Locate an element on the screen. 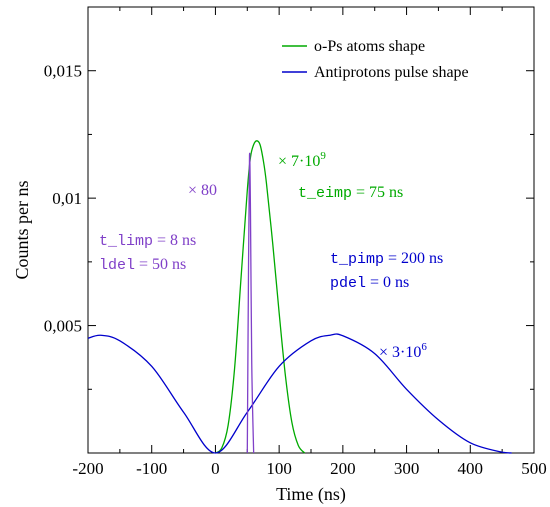 The height and width of the screenshot is (507, 550). x-axis-label: Time (ns) is located at coordinates (311, 494).